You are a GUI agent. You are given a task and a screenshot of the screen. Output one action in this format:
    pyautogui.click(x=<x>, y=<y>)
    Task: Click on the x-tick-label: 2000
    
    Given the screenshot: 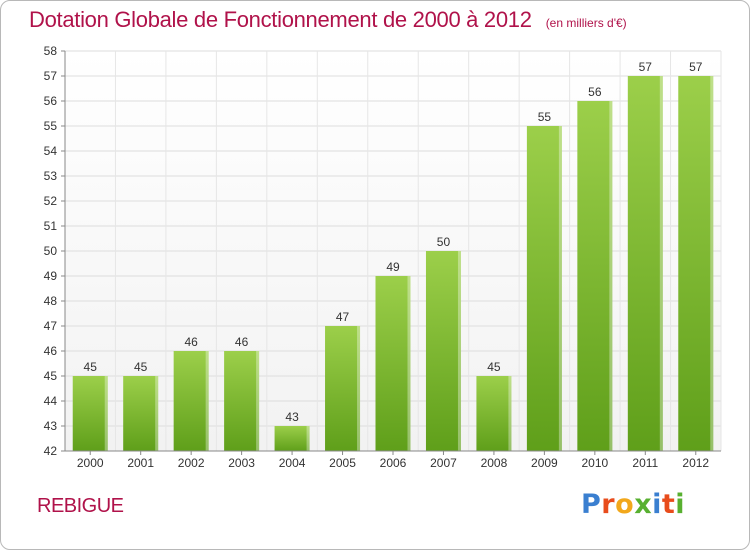 What is the action you would take?
    pyautogui.click(x=90, y=463)
    